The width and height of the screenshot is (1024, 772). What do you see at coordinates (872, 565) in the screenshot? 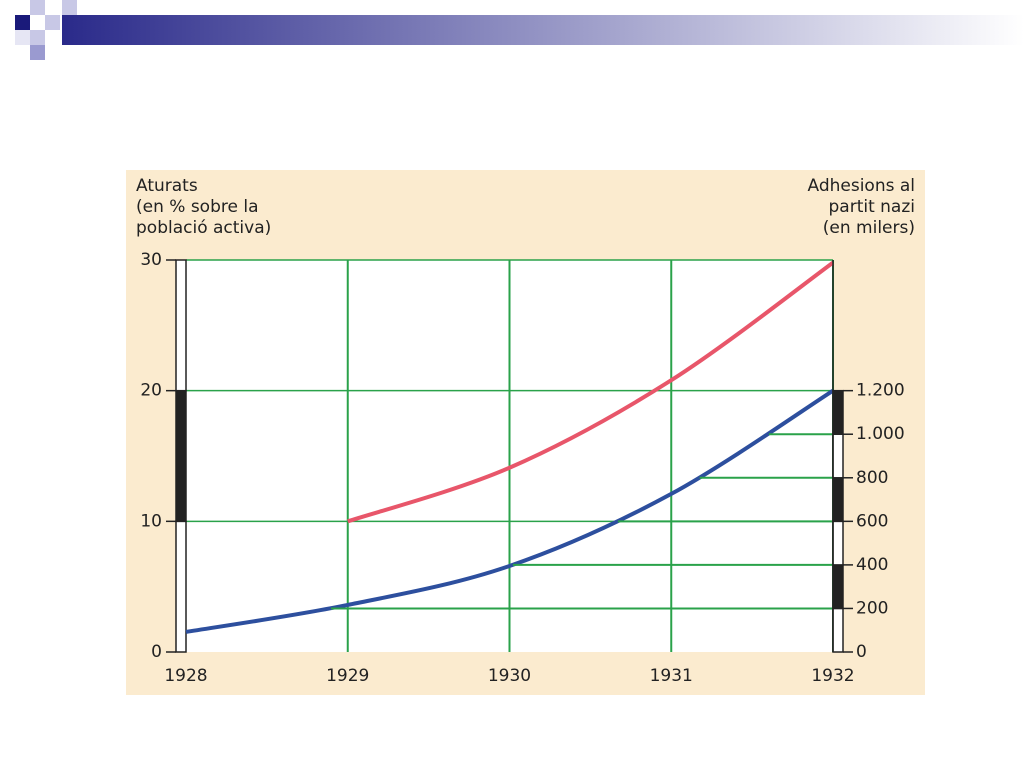
I see `y2-tick-label: 400` at bounding box center [872, 565].